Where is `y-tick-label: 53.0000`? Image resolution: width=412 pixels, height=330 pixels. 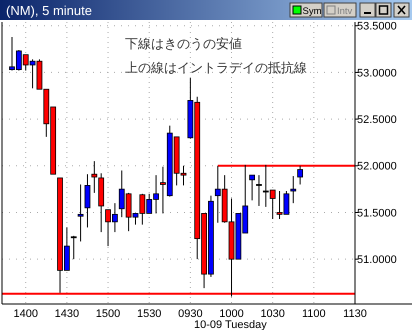
y-tick-label: 53.0000 is located at coordinates (377, 73).